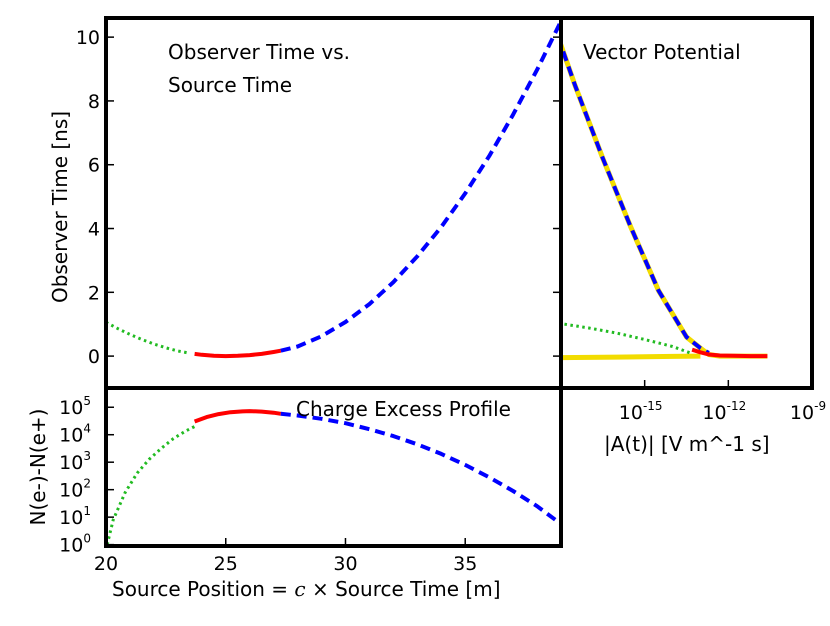 The width and height of the screenshot is (830, 626). I want to click on charge-y-tick-label: 10⁴, so click(75, 434).